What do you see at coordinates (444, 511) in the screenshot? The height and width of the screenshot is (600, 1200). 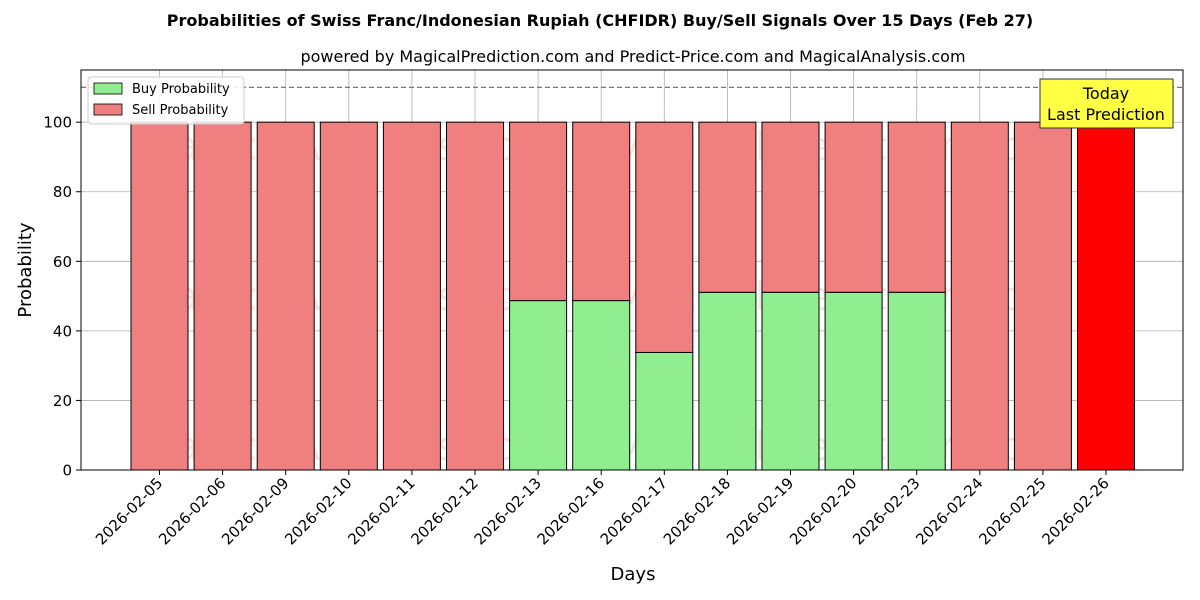 I see `x-tick-label: 2026-02-12` at bounding box center [444, 511].